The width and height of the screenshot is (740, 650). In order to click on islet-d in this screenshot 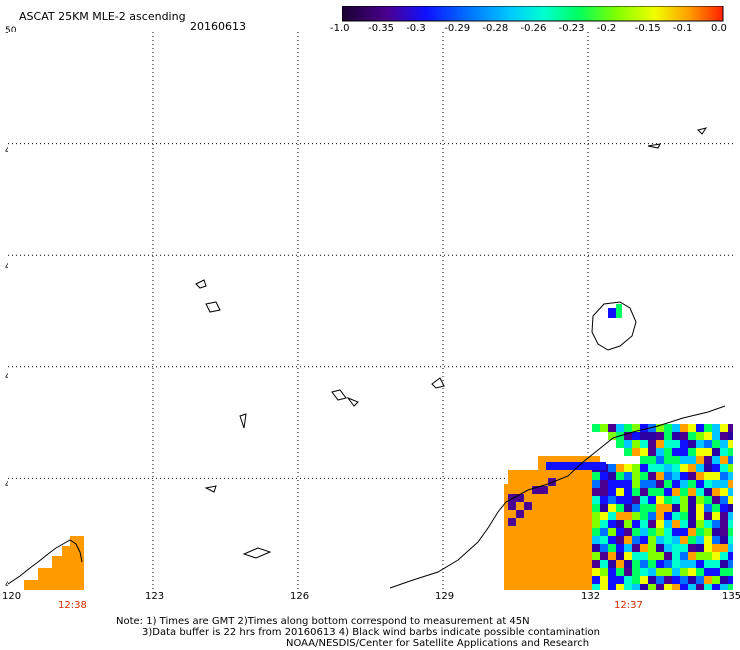, I will do `click(352, 401)`.